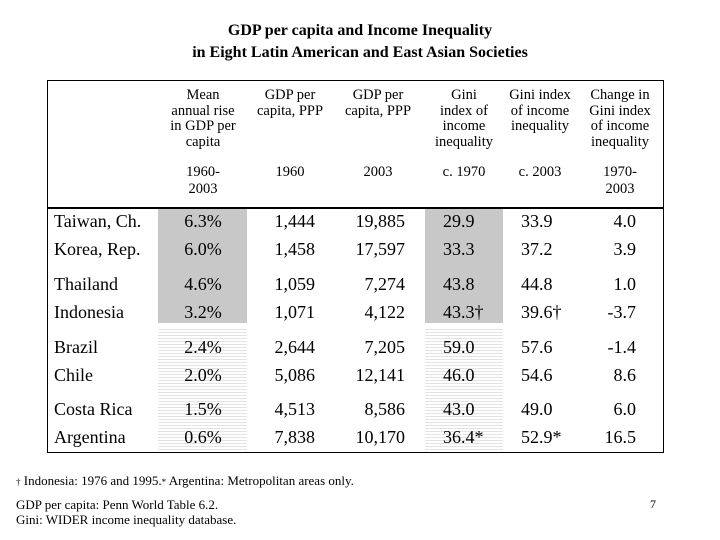 The height and width of the screenshot is (540, 720). What do you see at coordinates (540, 111) in the screenshot?
I see `column-header-5: Gini index of income inequality` at bounding box center [540, 111].